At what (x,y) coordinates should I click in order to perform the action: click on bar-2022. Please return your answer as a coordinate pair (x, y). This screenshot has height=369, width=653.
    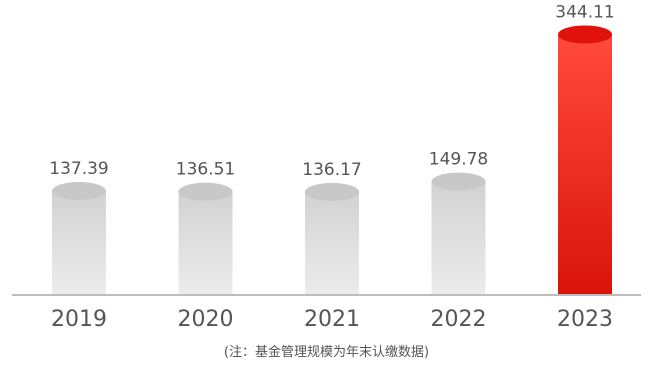
    Looking at the image, I should click on (458, 238).